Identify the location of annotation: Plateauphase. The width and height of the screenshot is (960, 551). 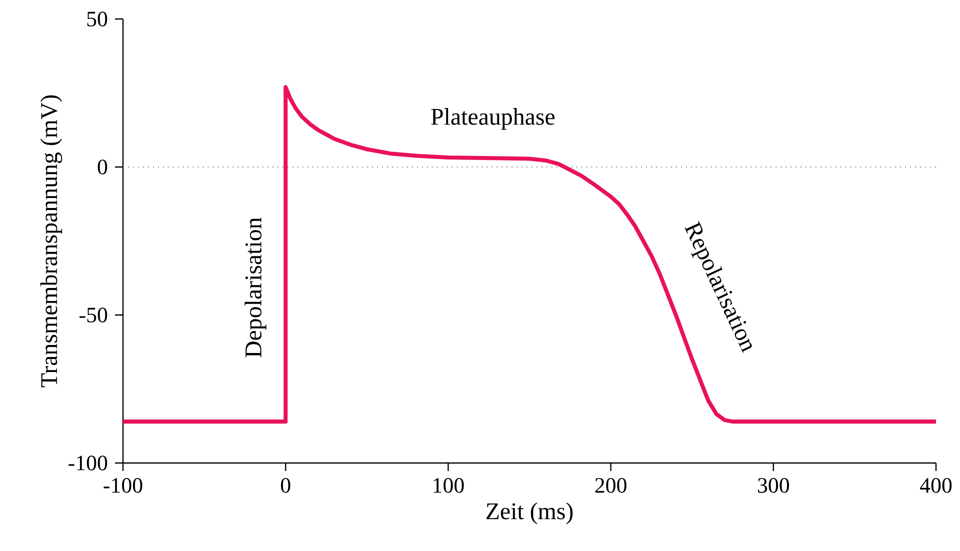
(493, 119).